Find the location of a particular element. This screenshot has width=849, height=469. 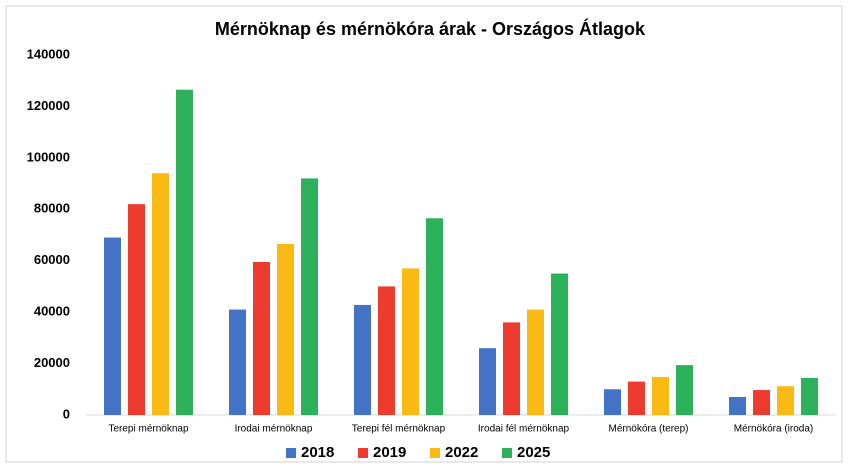

y-tick-label: 20000 is located at coordinates (52, 362).